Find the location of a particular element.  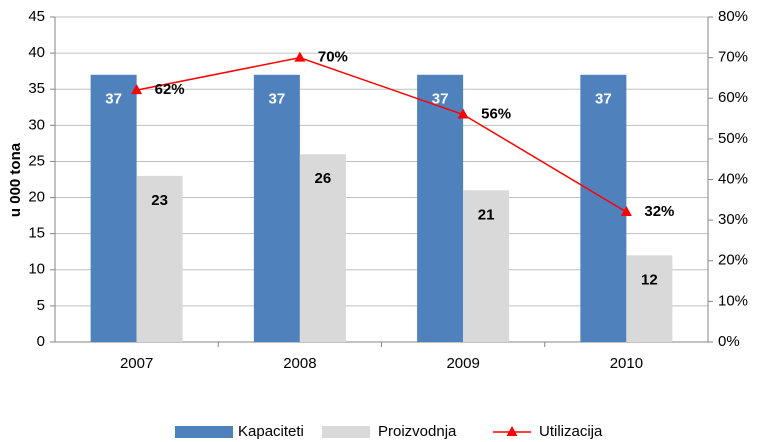

bar-value-label: 23 is located at coordinates (159, 200).